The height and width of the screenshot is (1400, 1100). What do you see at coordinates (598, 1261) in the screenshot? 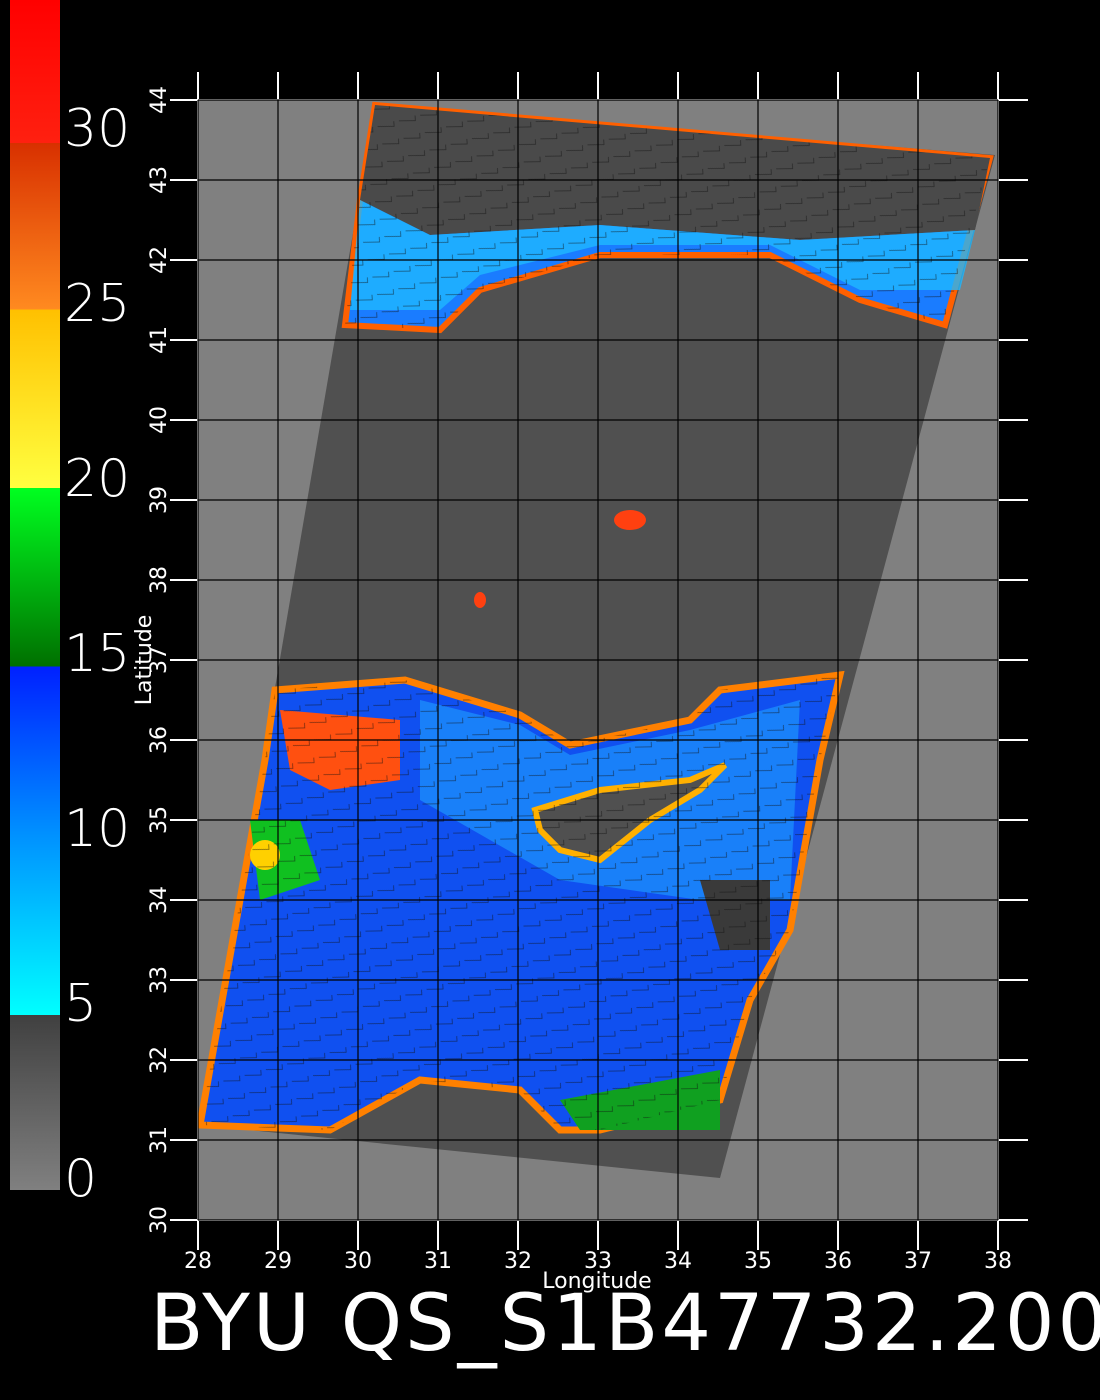
I see `x-tick-label: 33` at bounding box center [598, 1261].